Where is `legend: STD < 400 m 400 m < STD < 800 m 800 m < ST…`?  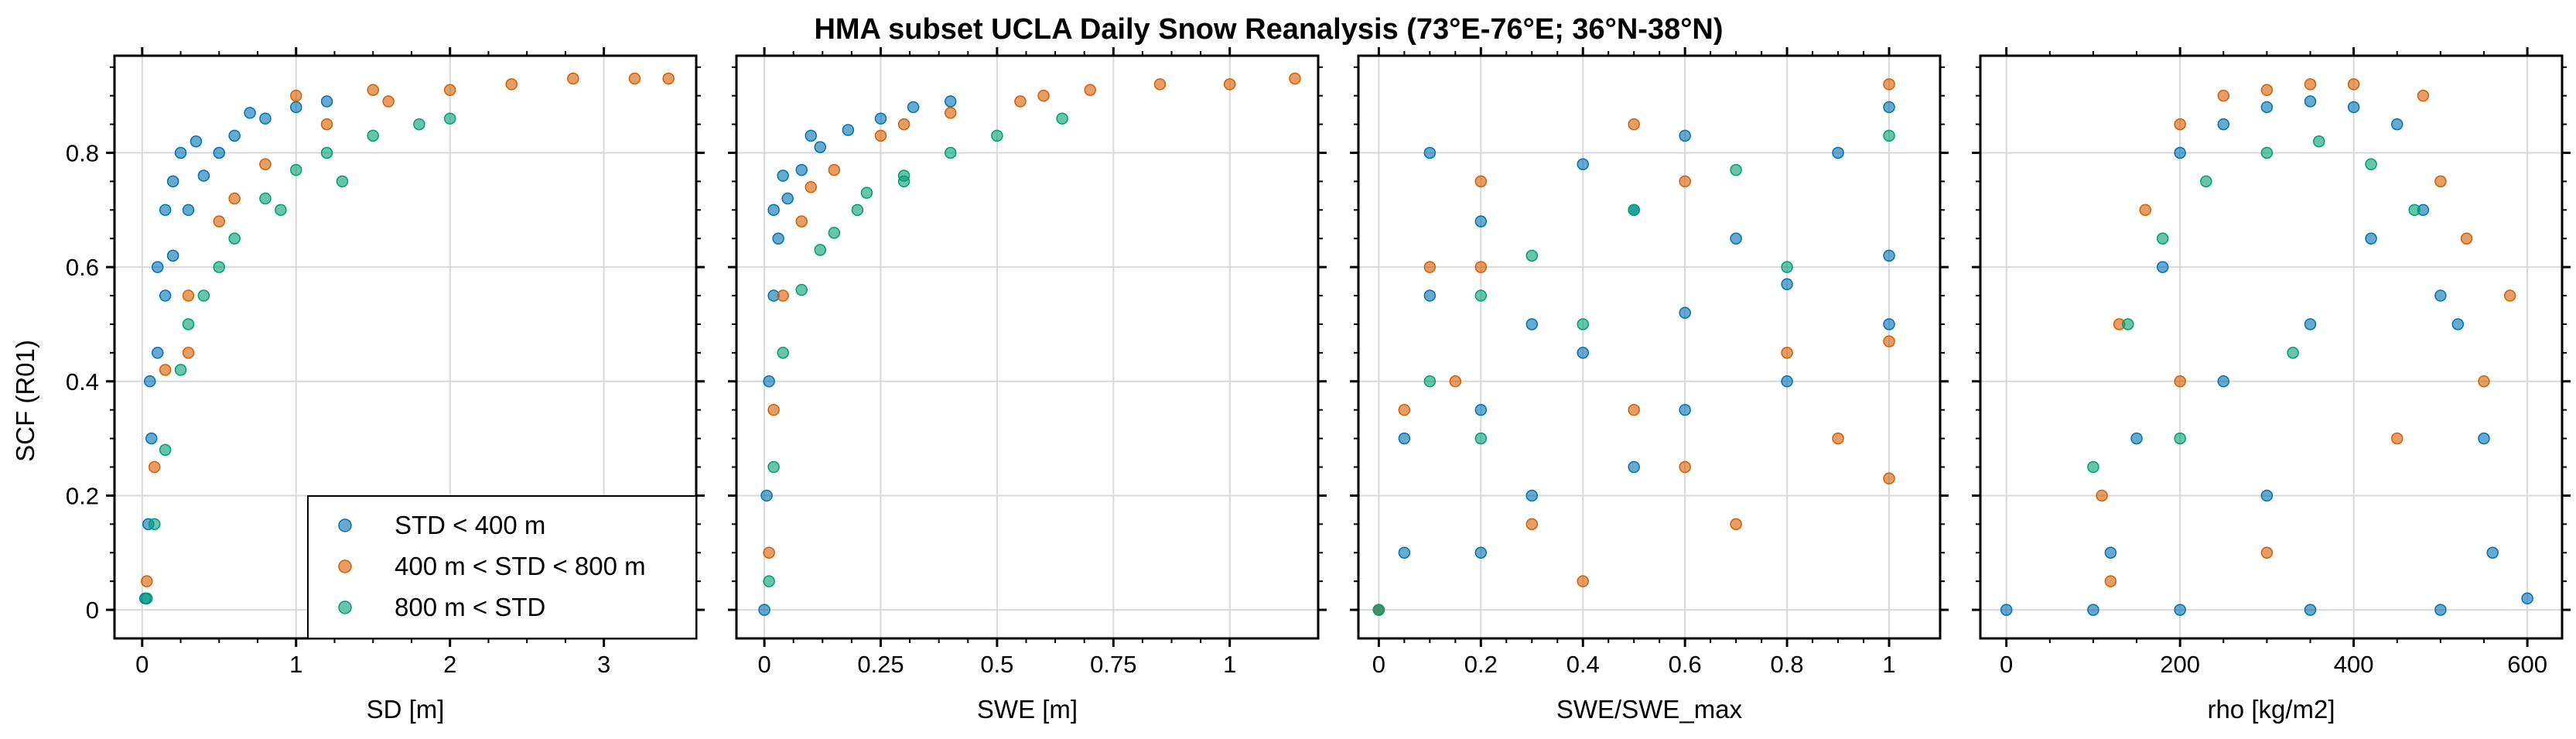 legend: STD < 400 m 400 m < STD < 800 m 800 m < ST… is located at coordinates (502, 567).